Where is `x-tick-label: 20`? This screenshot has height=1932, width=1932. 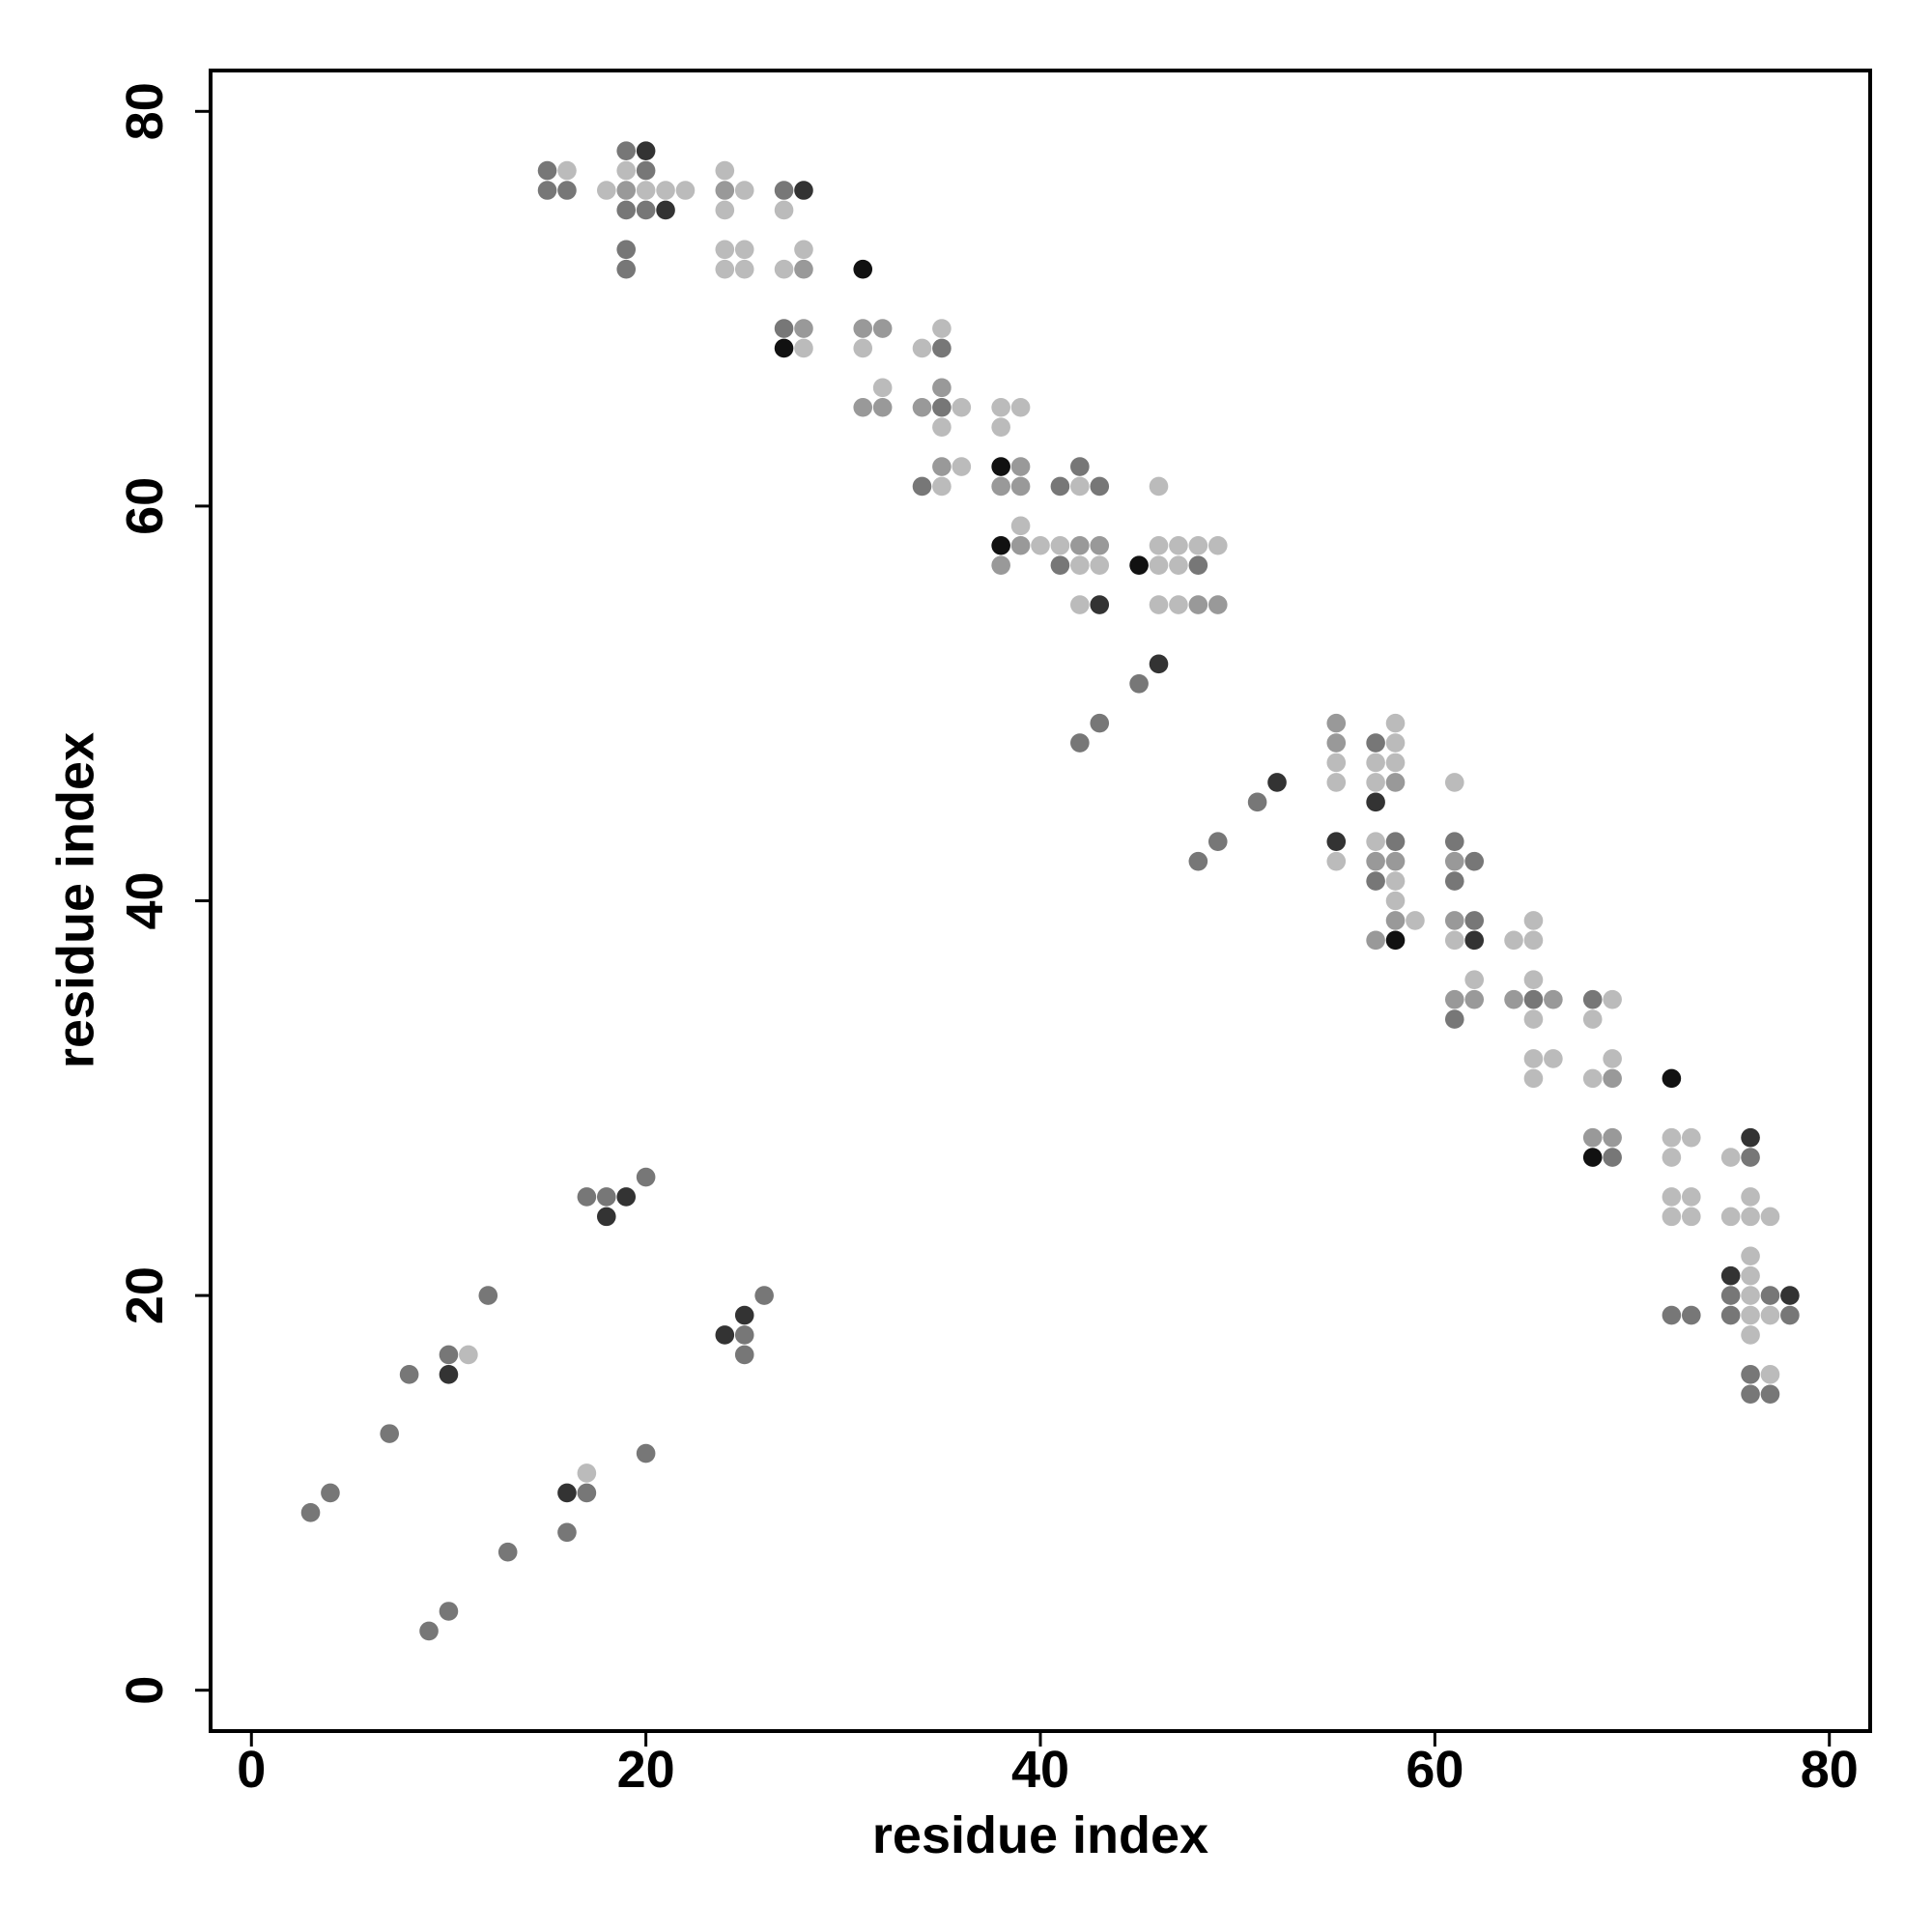
x-tick-label: 20 is located at coordinates (646, 1770).